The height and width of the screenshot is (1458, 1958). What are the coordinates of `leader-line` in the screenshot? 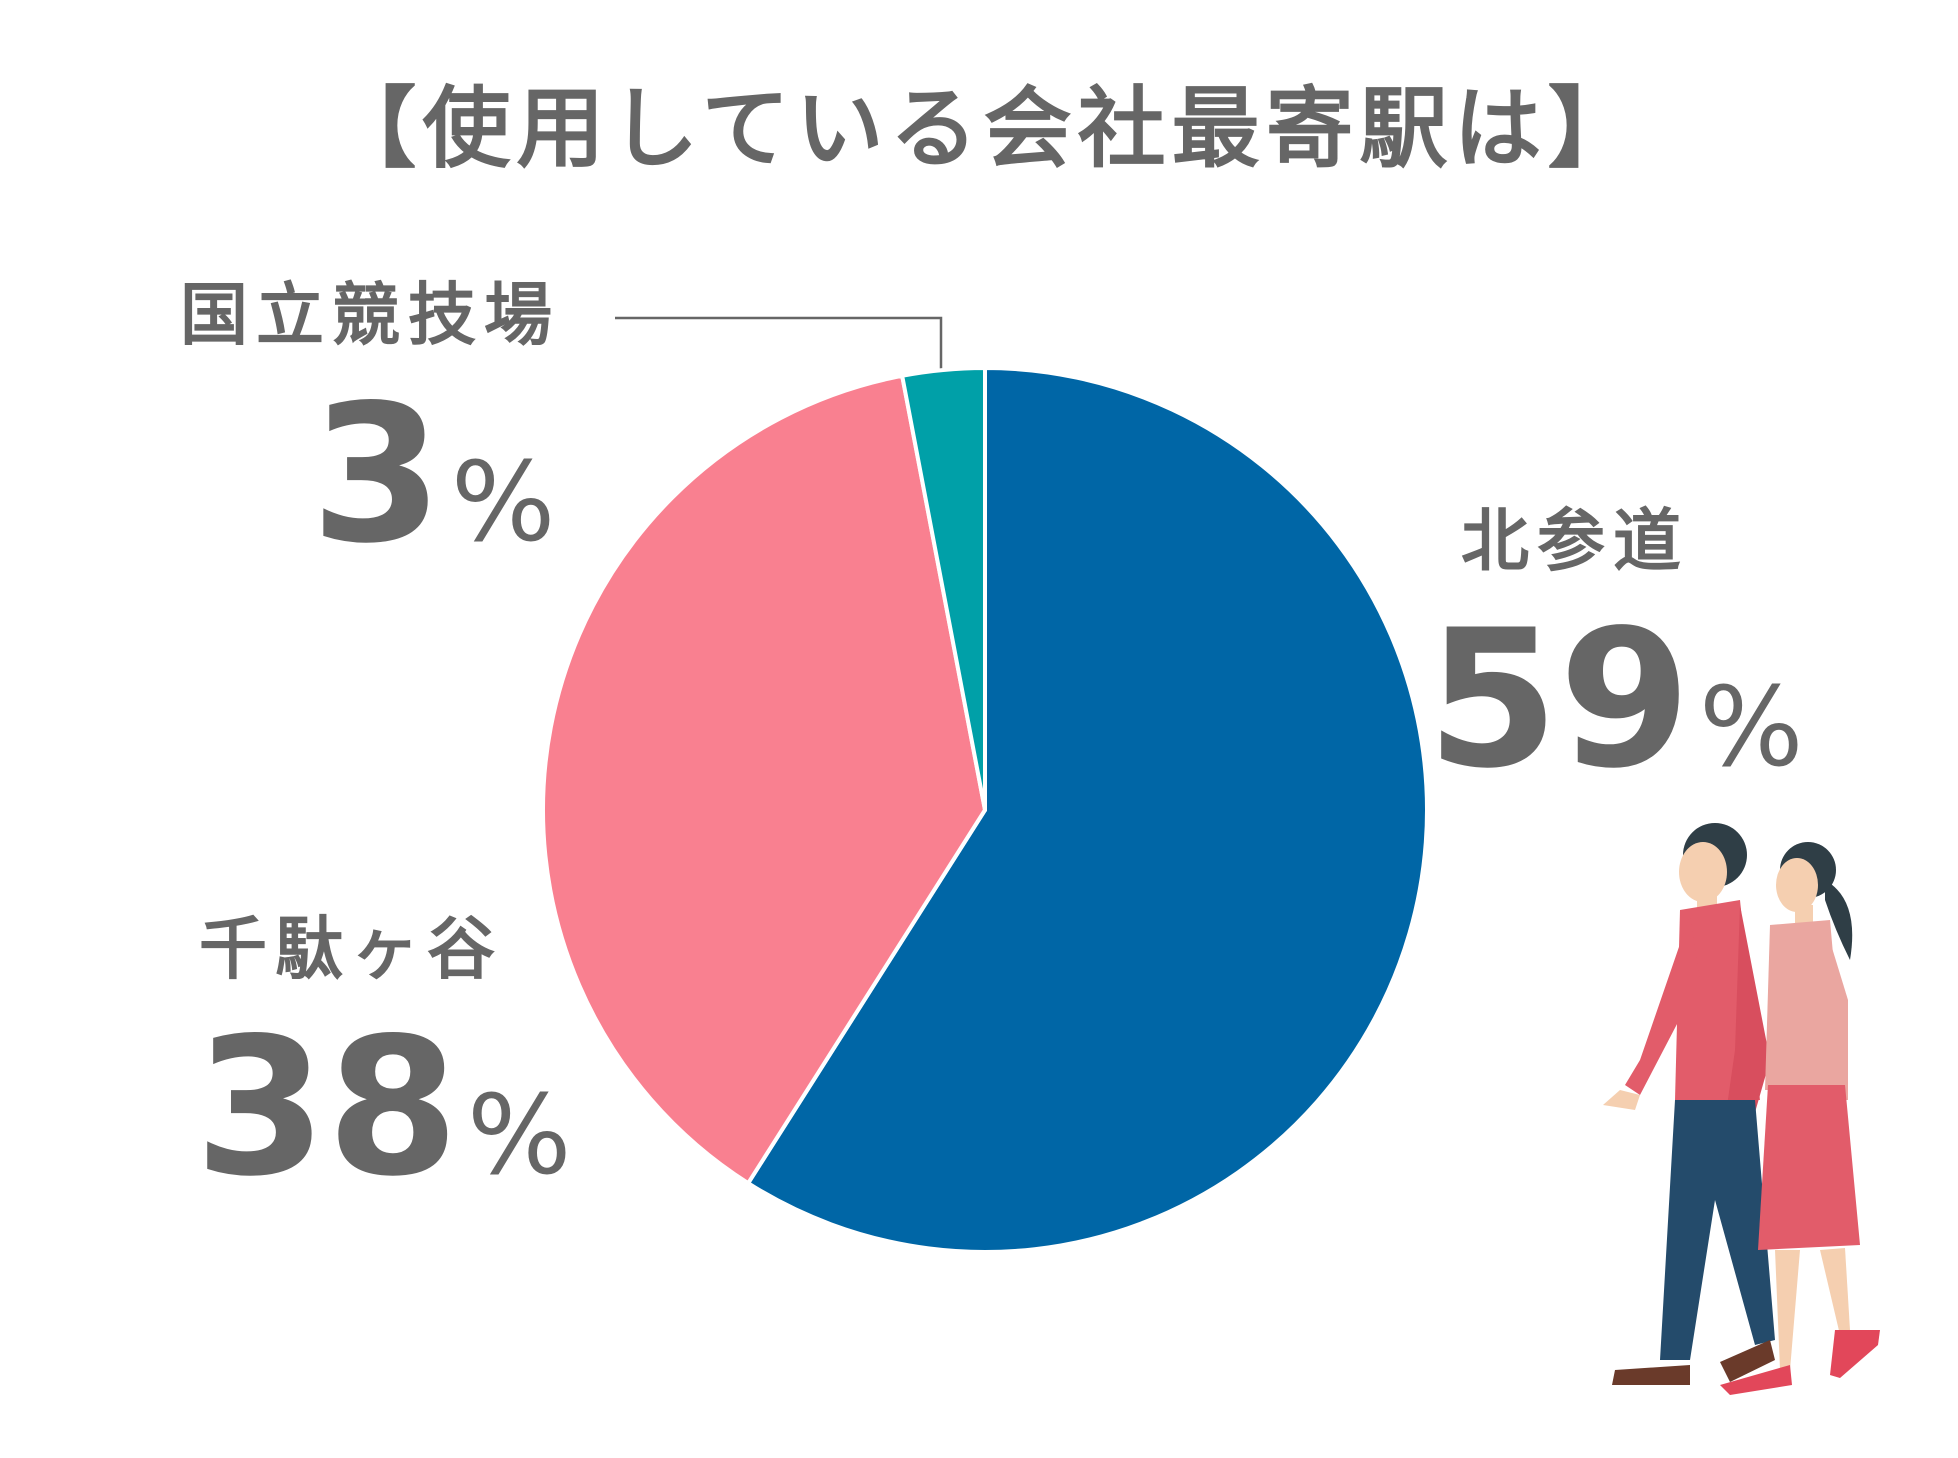 It's located at (779, 352).